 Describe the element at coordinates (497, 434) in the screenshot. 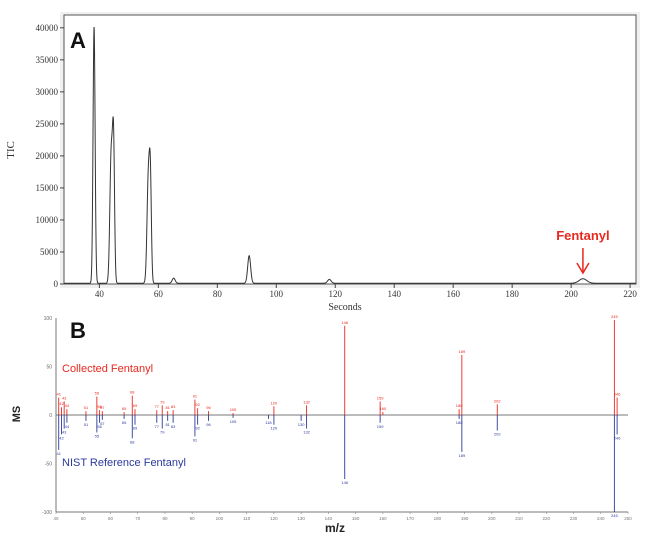

I see `peak-label: 202` at that location.